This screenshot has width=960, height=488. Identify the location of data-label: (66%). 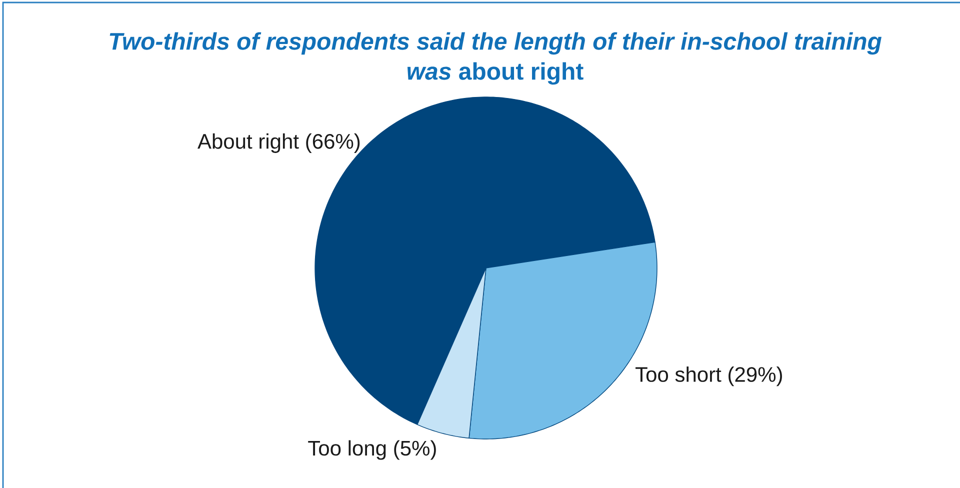
(333, 143).